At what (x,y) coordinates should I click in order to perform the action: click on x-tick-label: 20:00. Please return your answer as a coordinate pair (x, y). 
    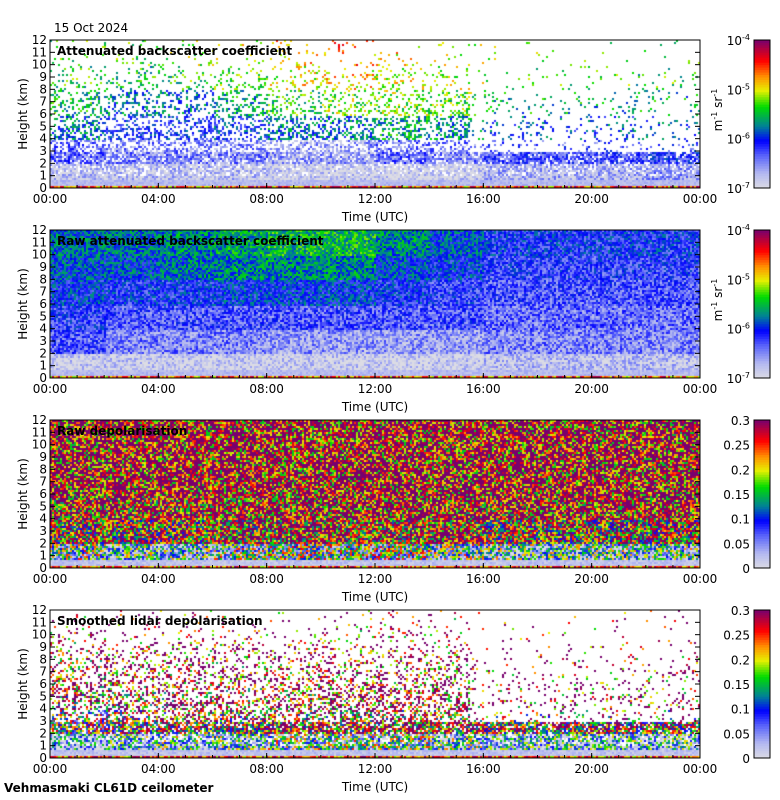
    Looking at the image, I should click on (591, 769).